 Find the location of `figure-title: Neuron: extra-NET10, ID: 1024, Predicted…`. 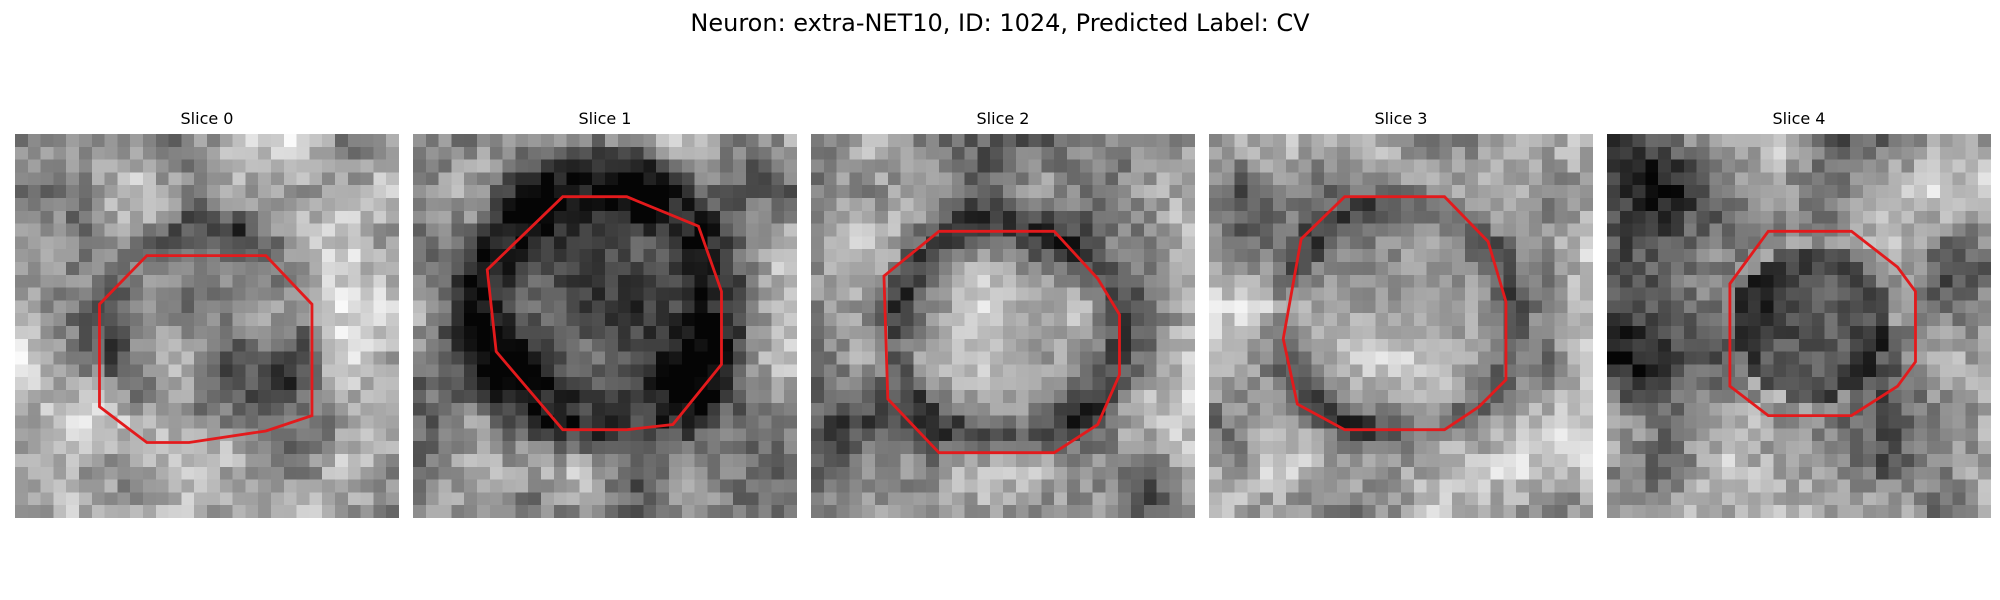

figure-title: Neuron: extra-NET10, ID: 1024, Predicted… is located at coordinates (1000, 23).